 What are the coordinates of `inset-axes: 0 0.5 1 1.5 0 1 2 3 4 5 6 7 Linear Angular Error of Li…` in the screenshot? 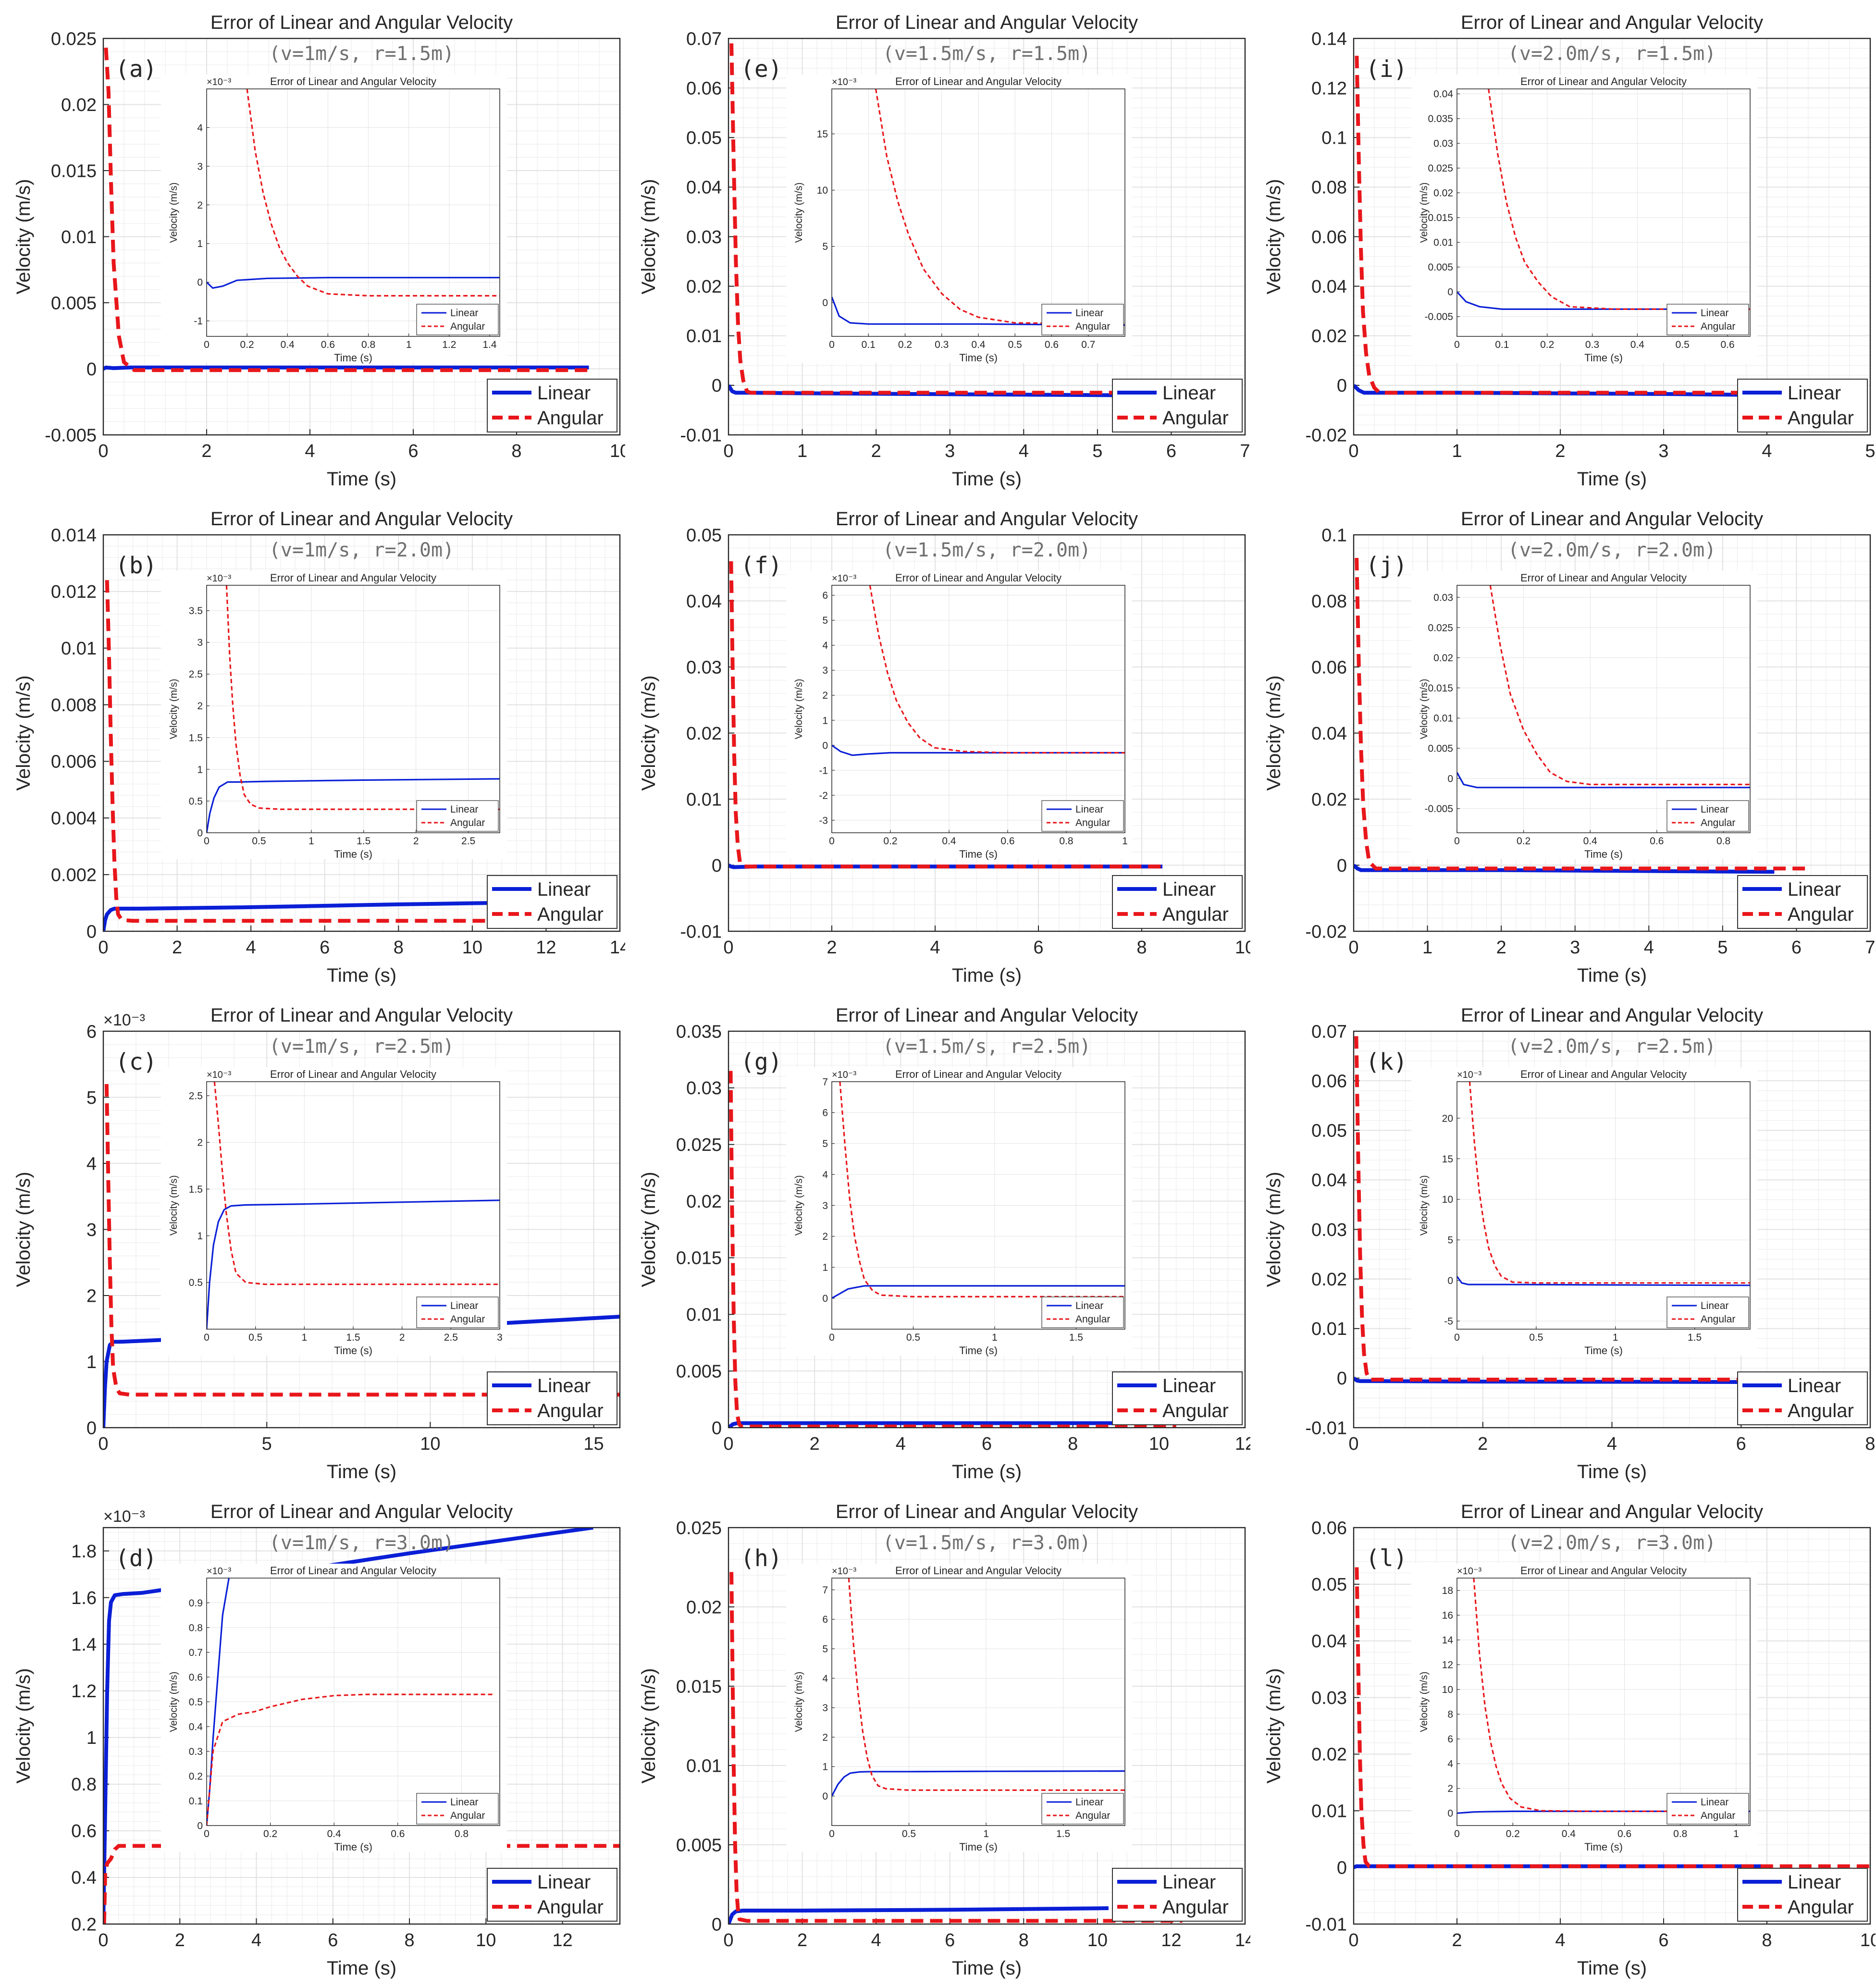 It's located at (959, 1212).